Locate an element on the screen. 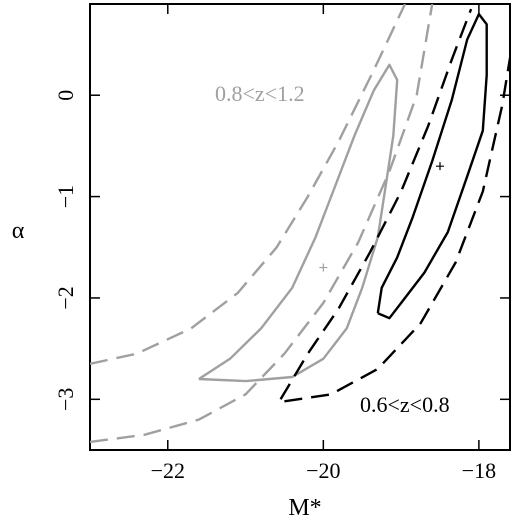 The image size is (520, 526). annotation-high-z: 0.8<z<1.2 is located at coordinates (260, 93).